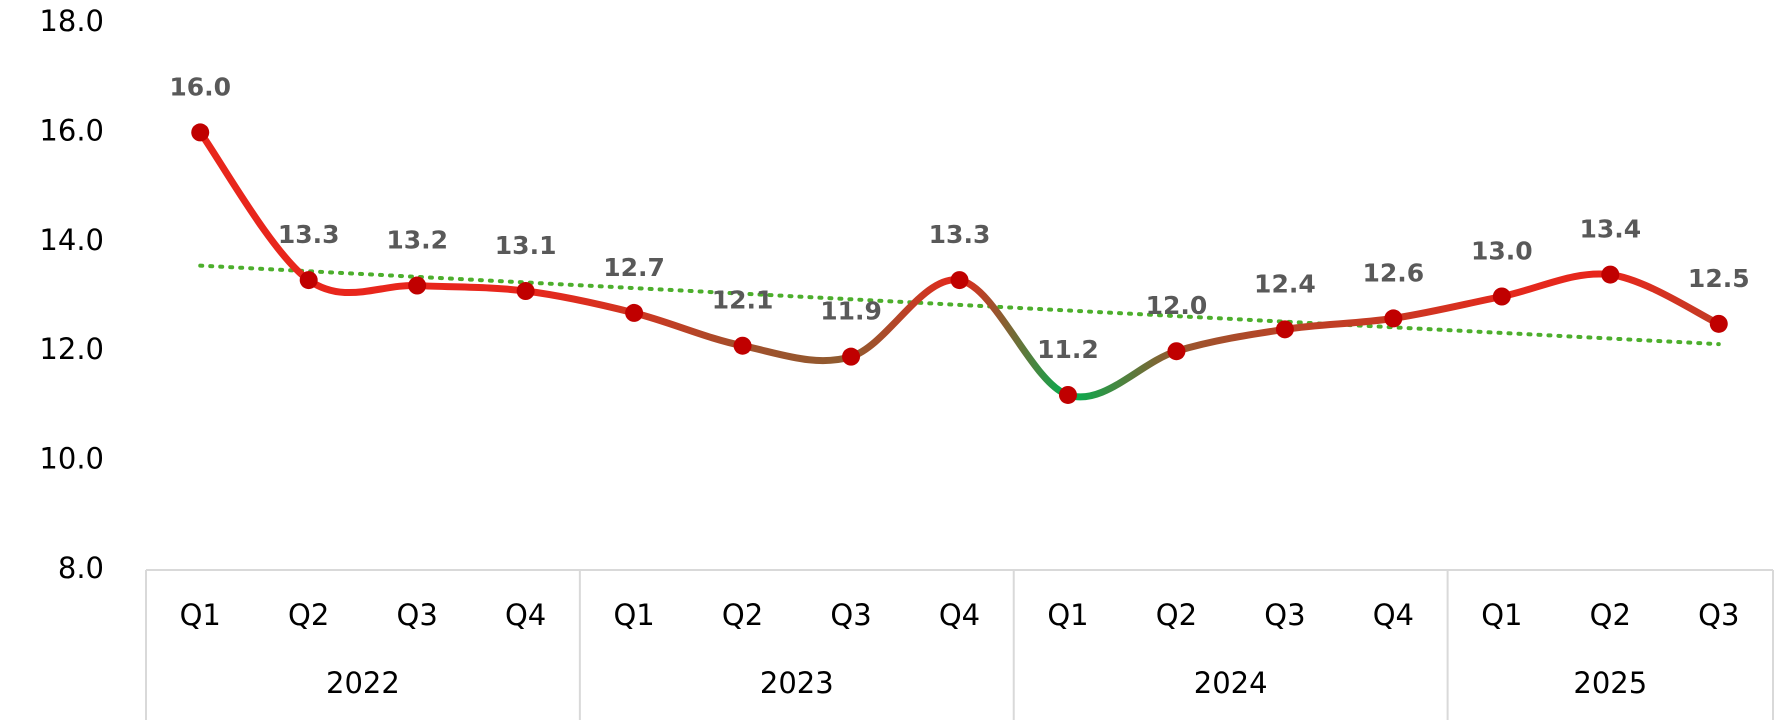  Describe the element at coordinates (743, 300) in the screenshot. I see `data-label: 12.1` at that location.